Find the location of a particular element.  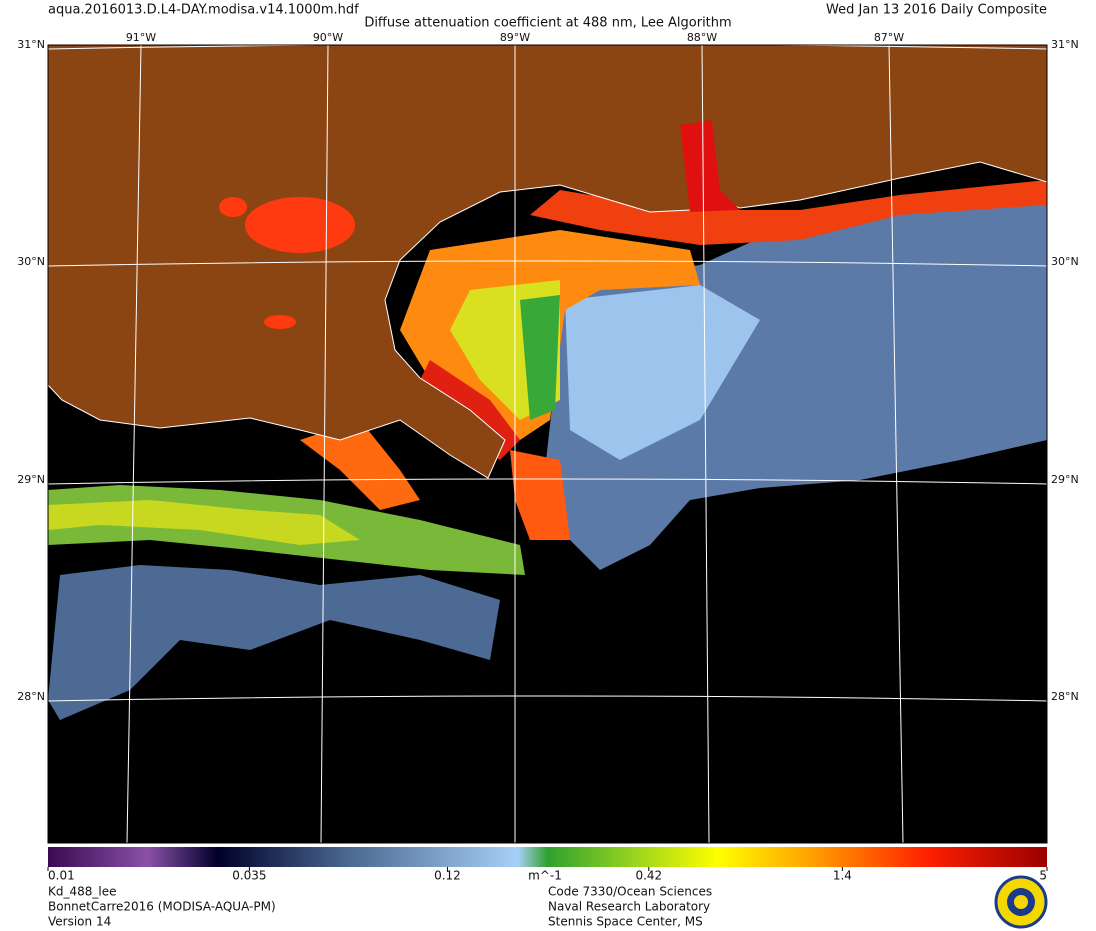

longitude-label: 91°W is located at coordinates (141, 37).